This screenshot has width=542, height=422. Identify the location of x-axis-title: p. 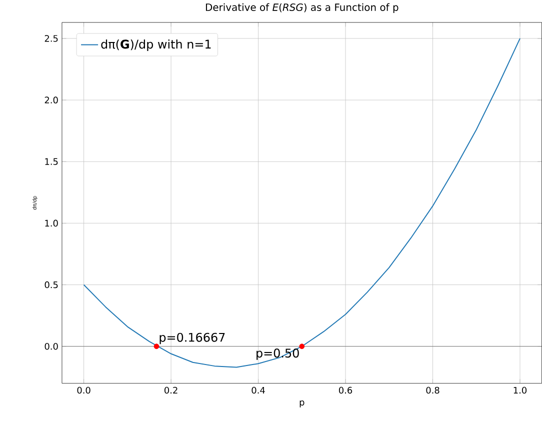
(302, 404).